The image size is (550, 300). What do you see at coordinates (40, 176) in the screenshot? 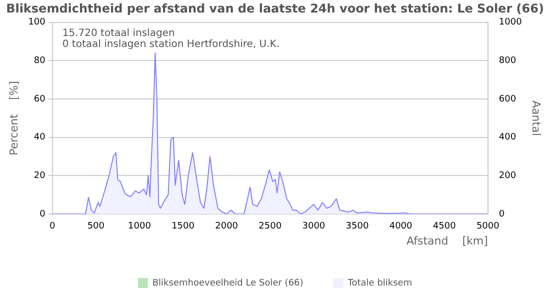
I see `y-tick-label: 20` at bounding box center [40, 176].